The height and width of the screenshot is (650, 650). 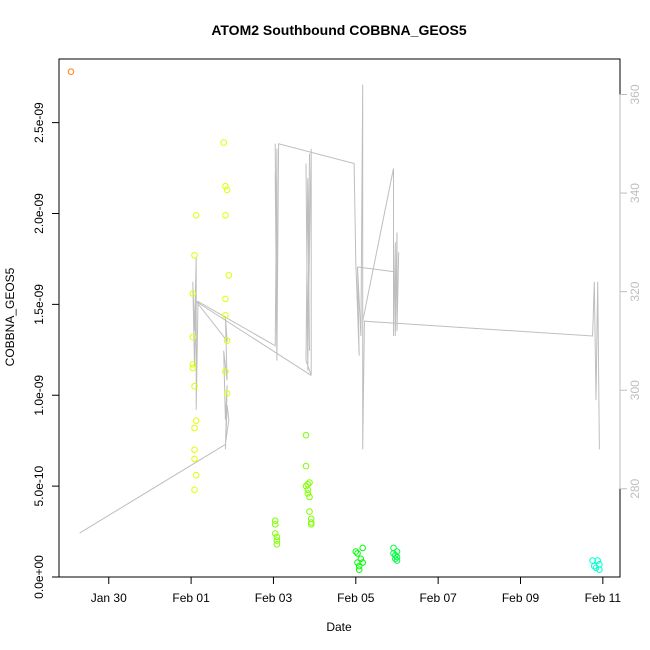 I want to click on y2-tick-label-1: 280, so click(x=635, y=488).